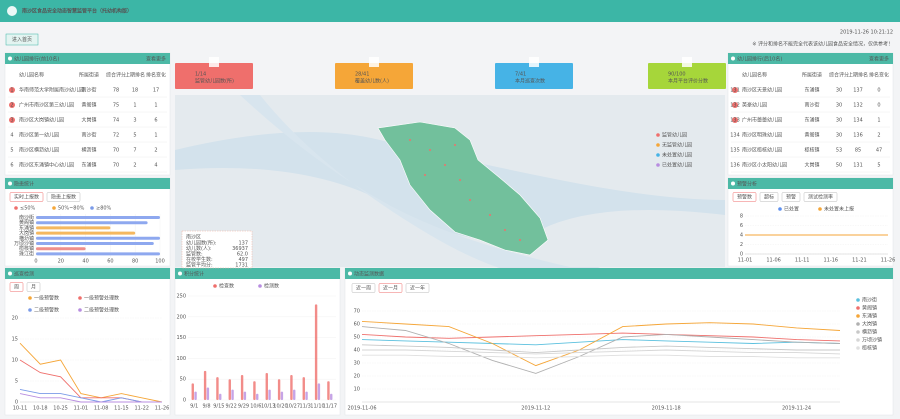 Image resolution: width=900 pixels, height=419 pixels. Describe the element at coordinates (15, 361) in the screenshot. I see `y-tick-label: 10` at that location.